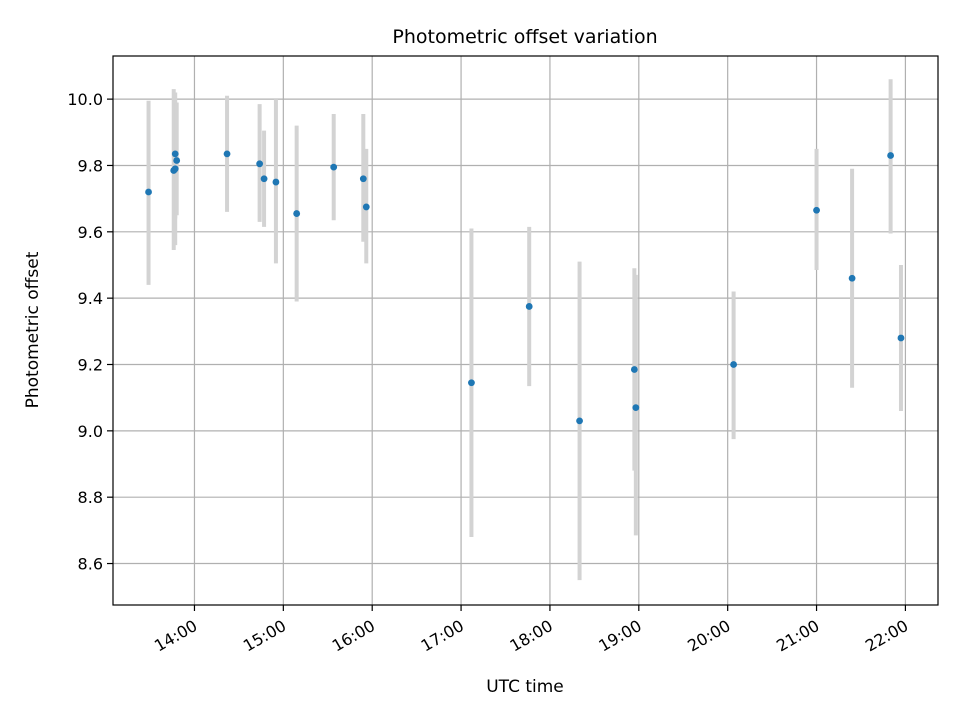  I want to click on x-tick-label: 18:00, so click(531, 636).